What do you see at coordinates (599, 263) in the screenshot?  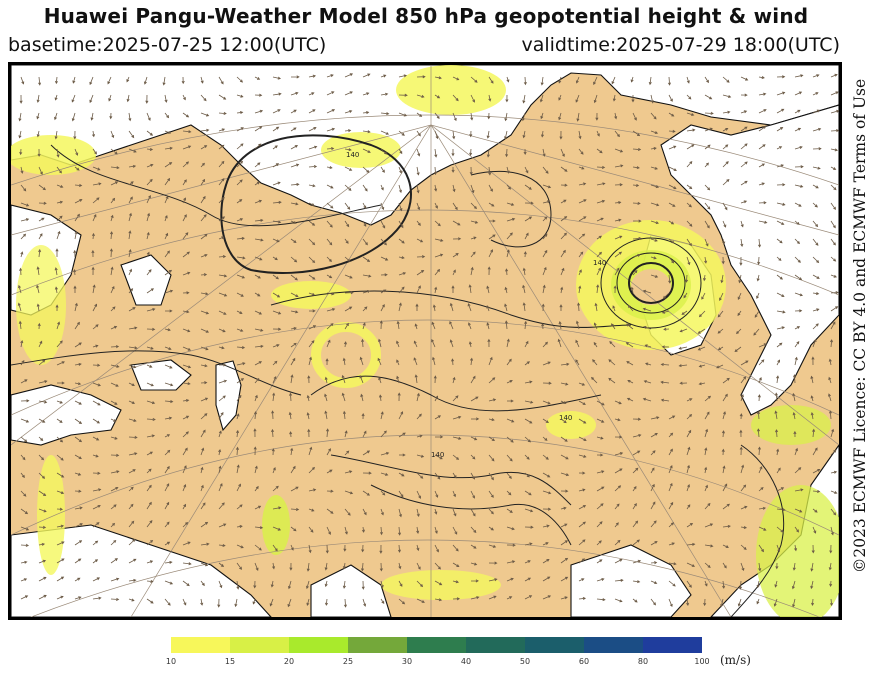 I see `contour-label: 140` at bounding box center [599, 263].